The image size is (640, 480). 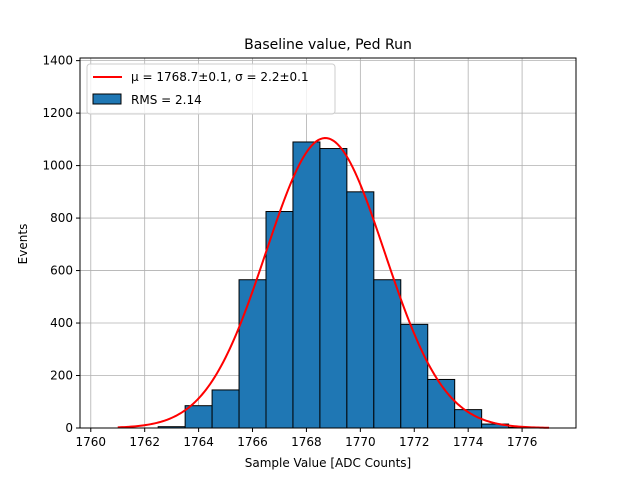 What do you see at coordinates (522, 442) in the screenshot?
I see `x-tick-label: 1776` at bounding box center [522, 442].